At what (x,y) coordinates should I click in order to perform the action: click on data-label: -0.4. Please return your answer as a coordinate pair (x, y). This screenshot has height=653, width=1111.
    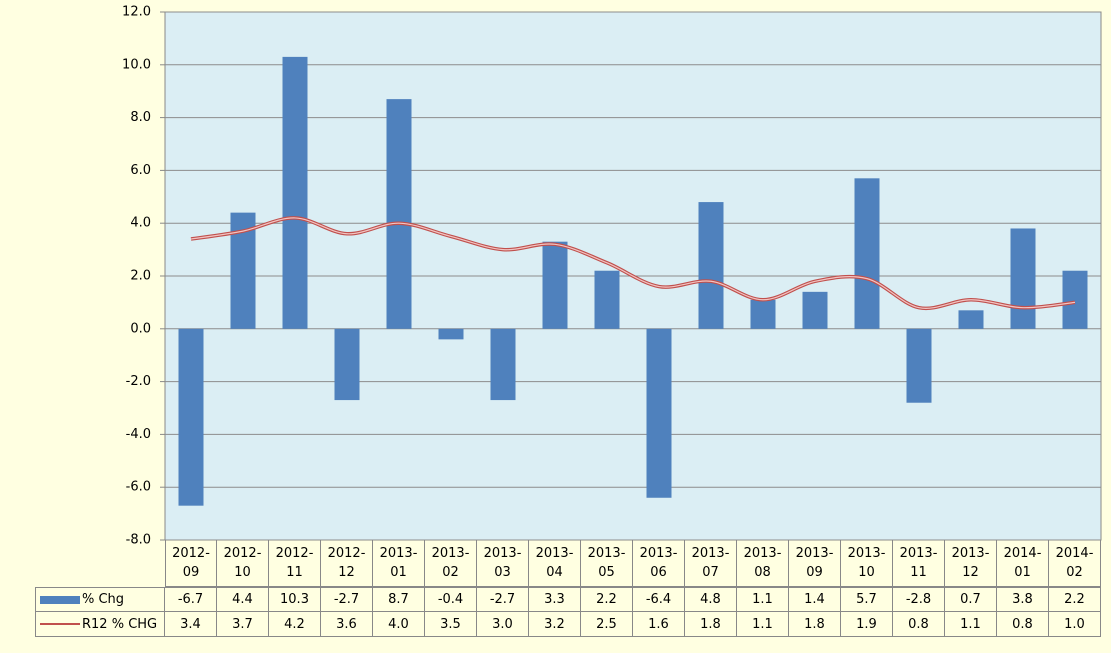
    Looking at the image, I should click on (451, 599).